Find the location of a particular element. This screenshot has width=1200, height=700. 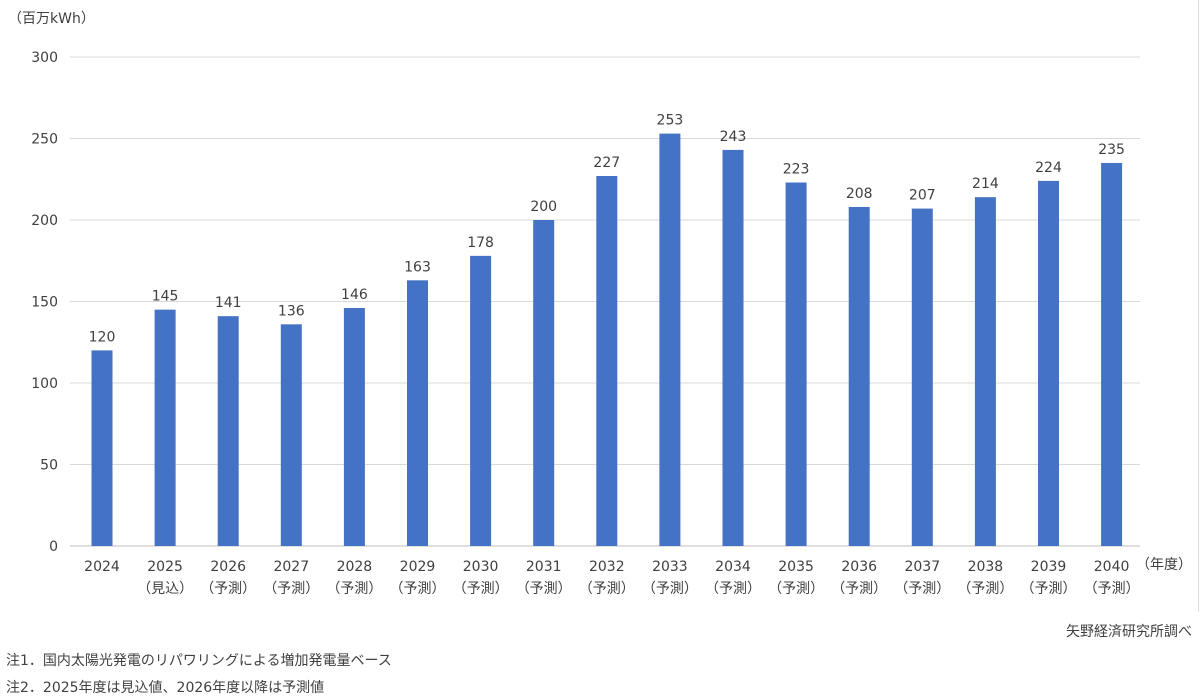

x-tick-label: 2032 is located at coordinates (607, 567).